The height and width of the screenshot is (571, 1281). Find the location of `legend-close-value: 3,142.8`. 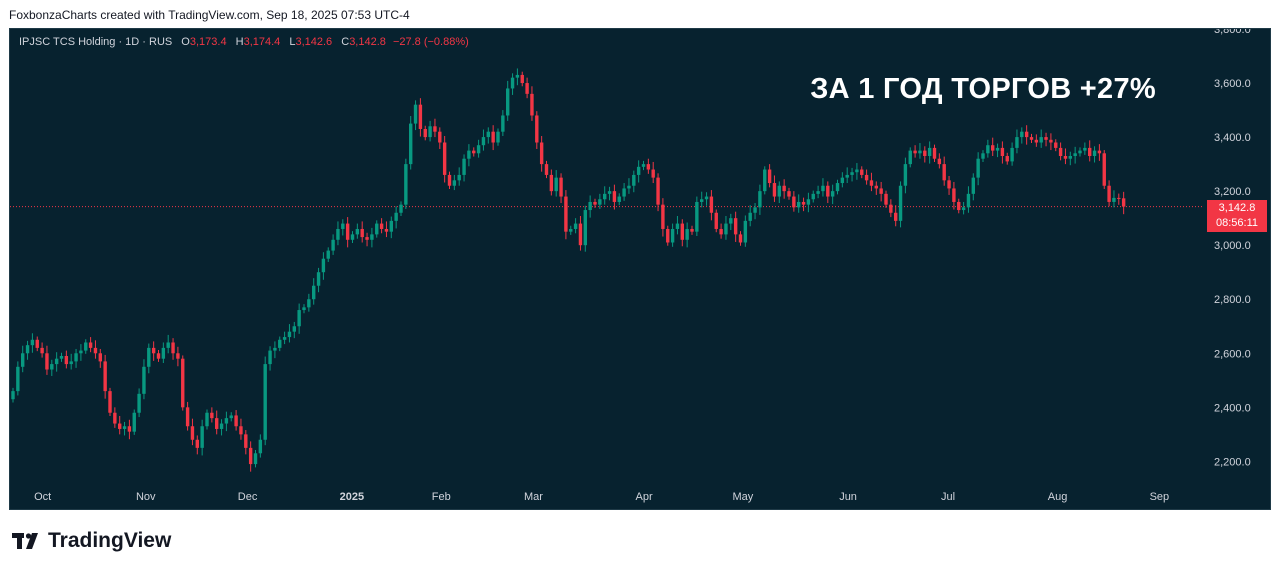

legend-close-value: 3,142.8 is located at coordinates (367, 42).